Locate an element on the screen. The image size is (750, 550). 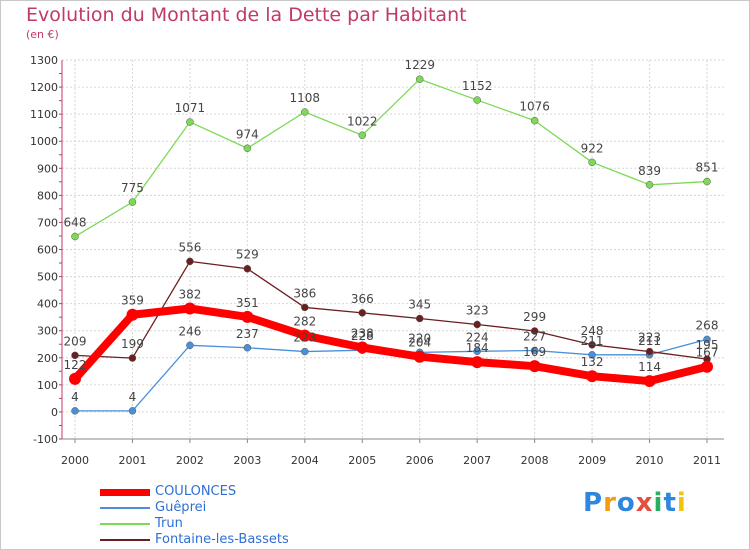
data-label: 648 is located at coordinates (75, 223).